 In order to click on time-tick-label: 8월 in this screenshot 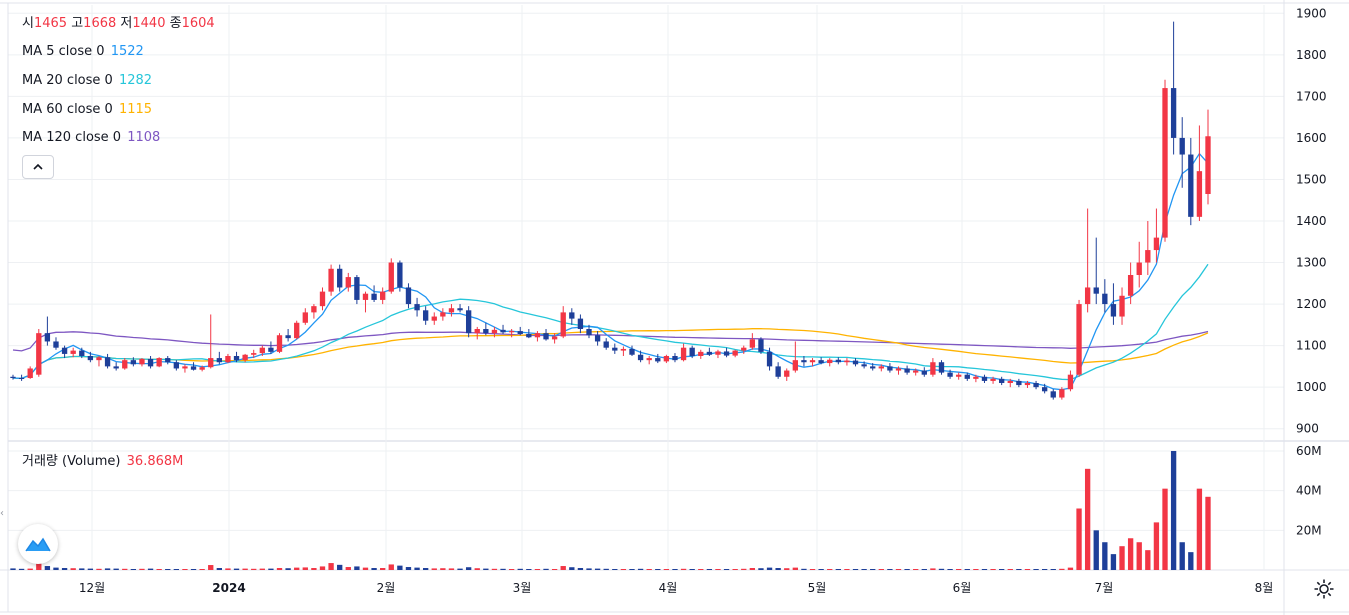, I will do `click(1264, 588)`.